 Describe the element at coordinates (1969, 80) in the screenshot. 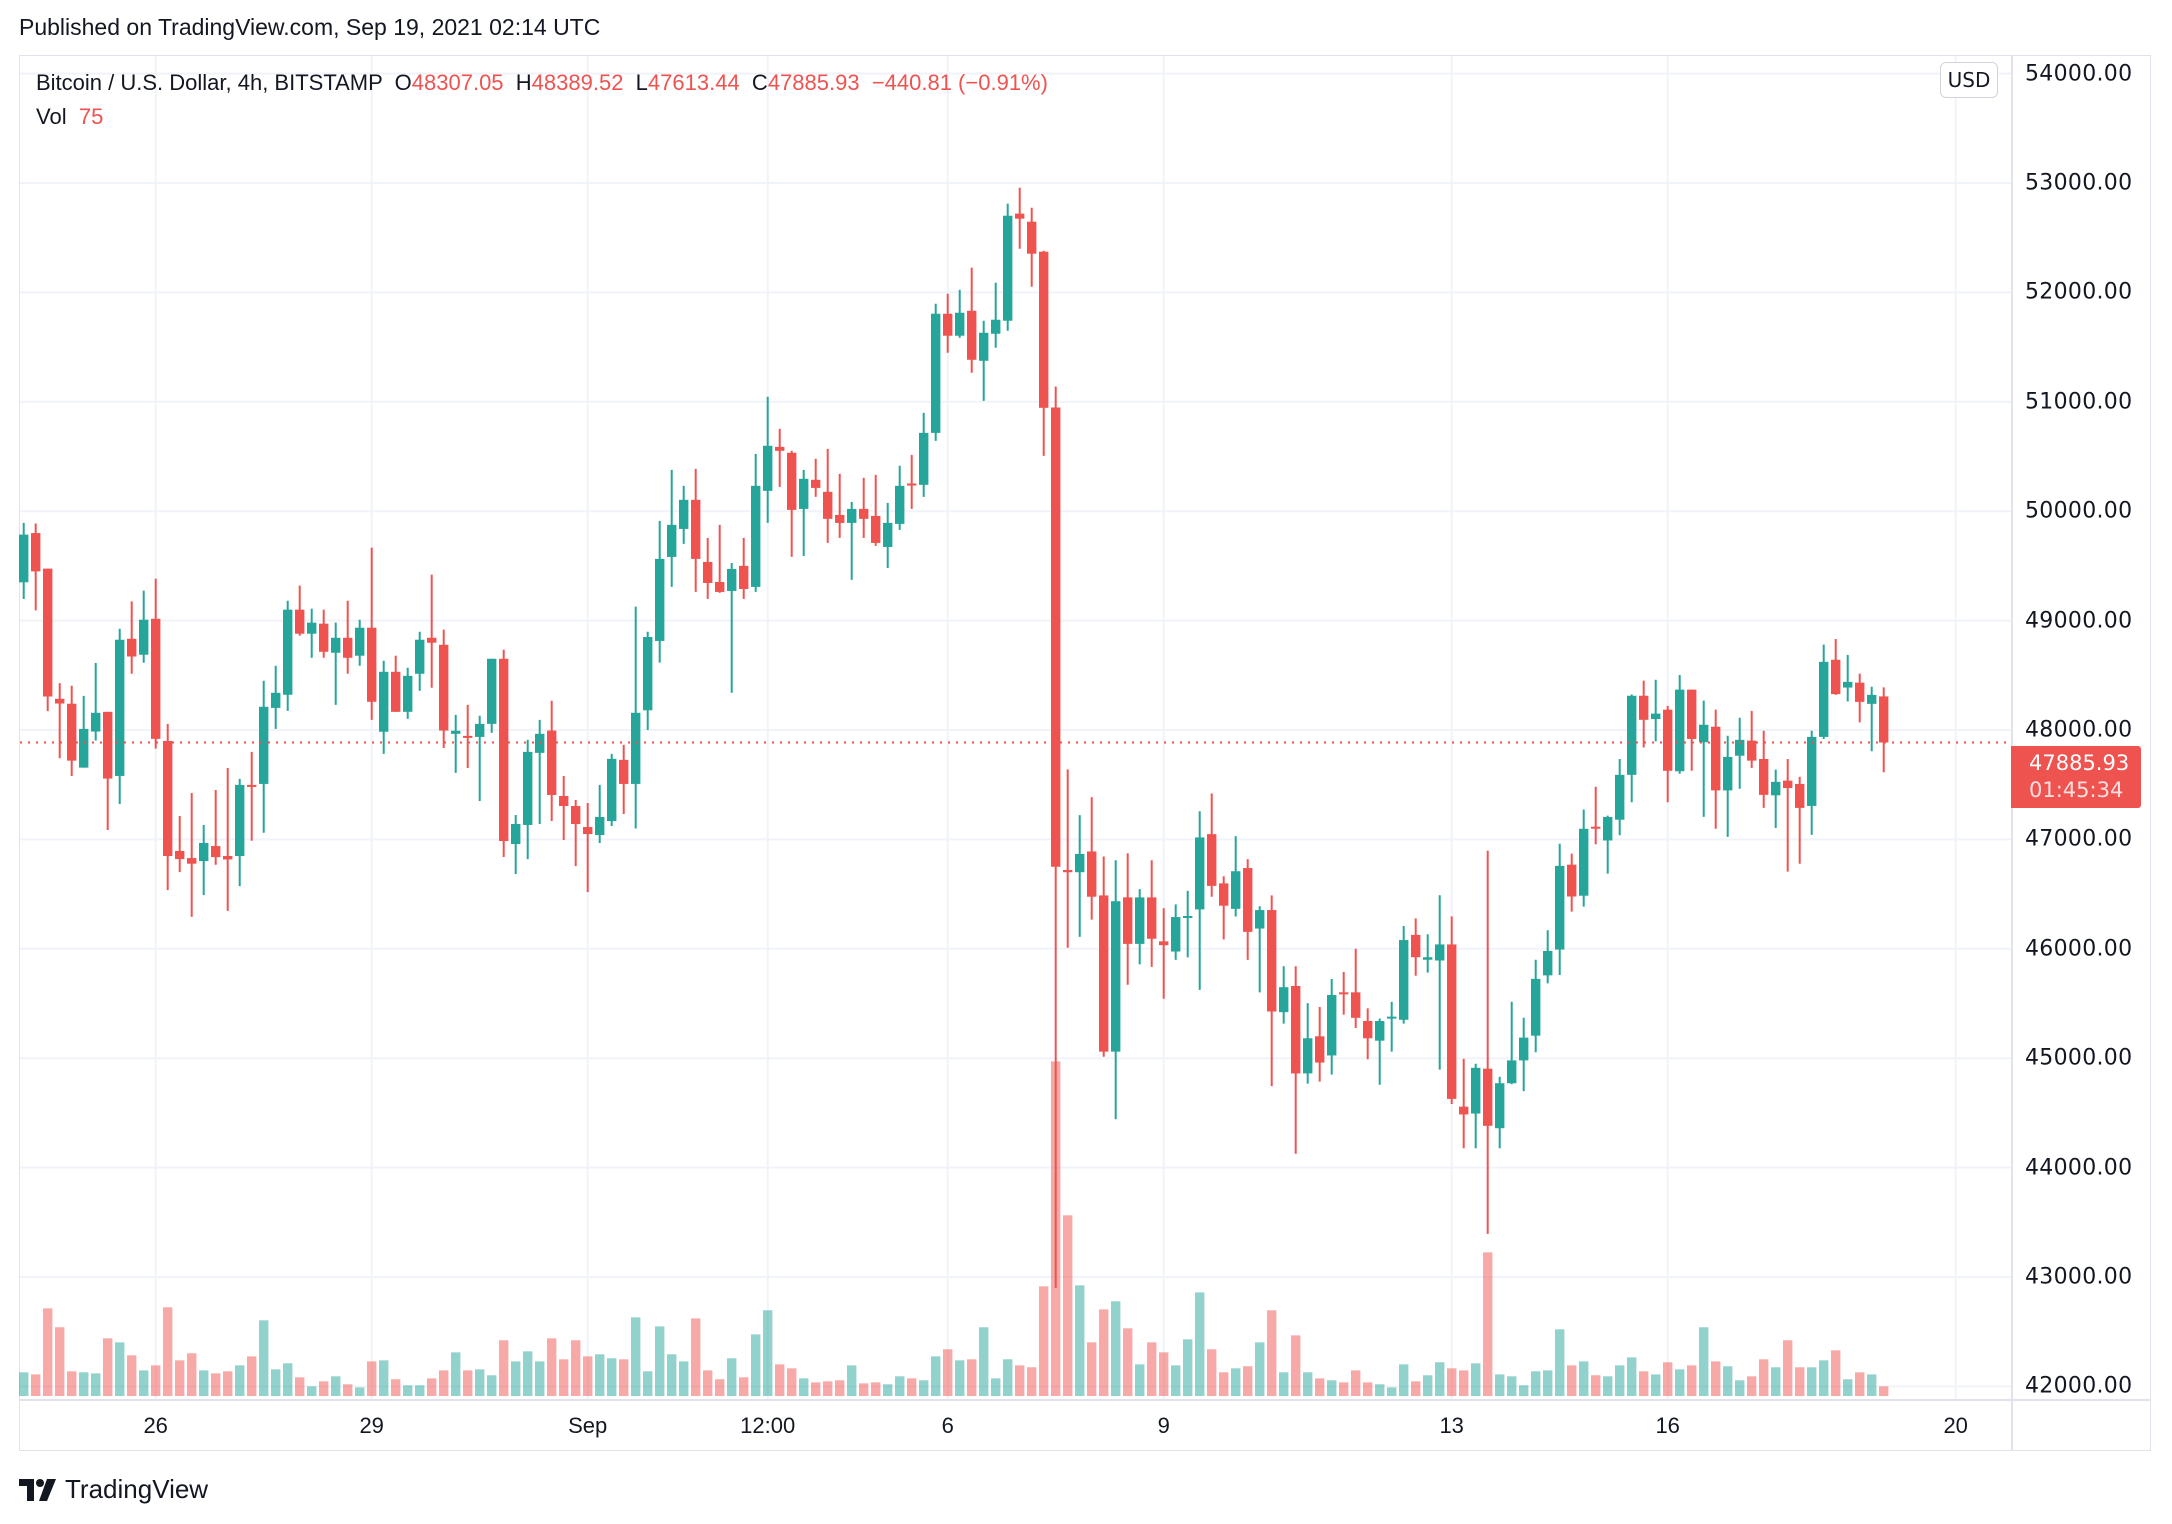

I see `currency-button: USD` at that location.